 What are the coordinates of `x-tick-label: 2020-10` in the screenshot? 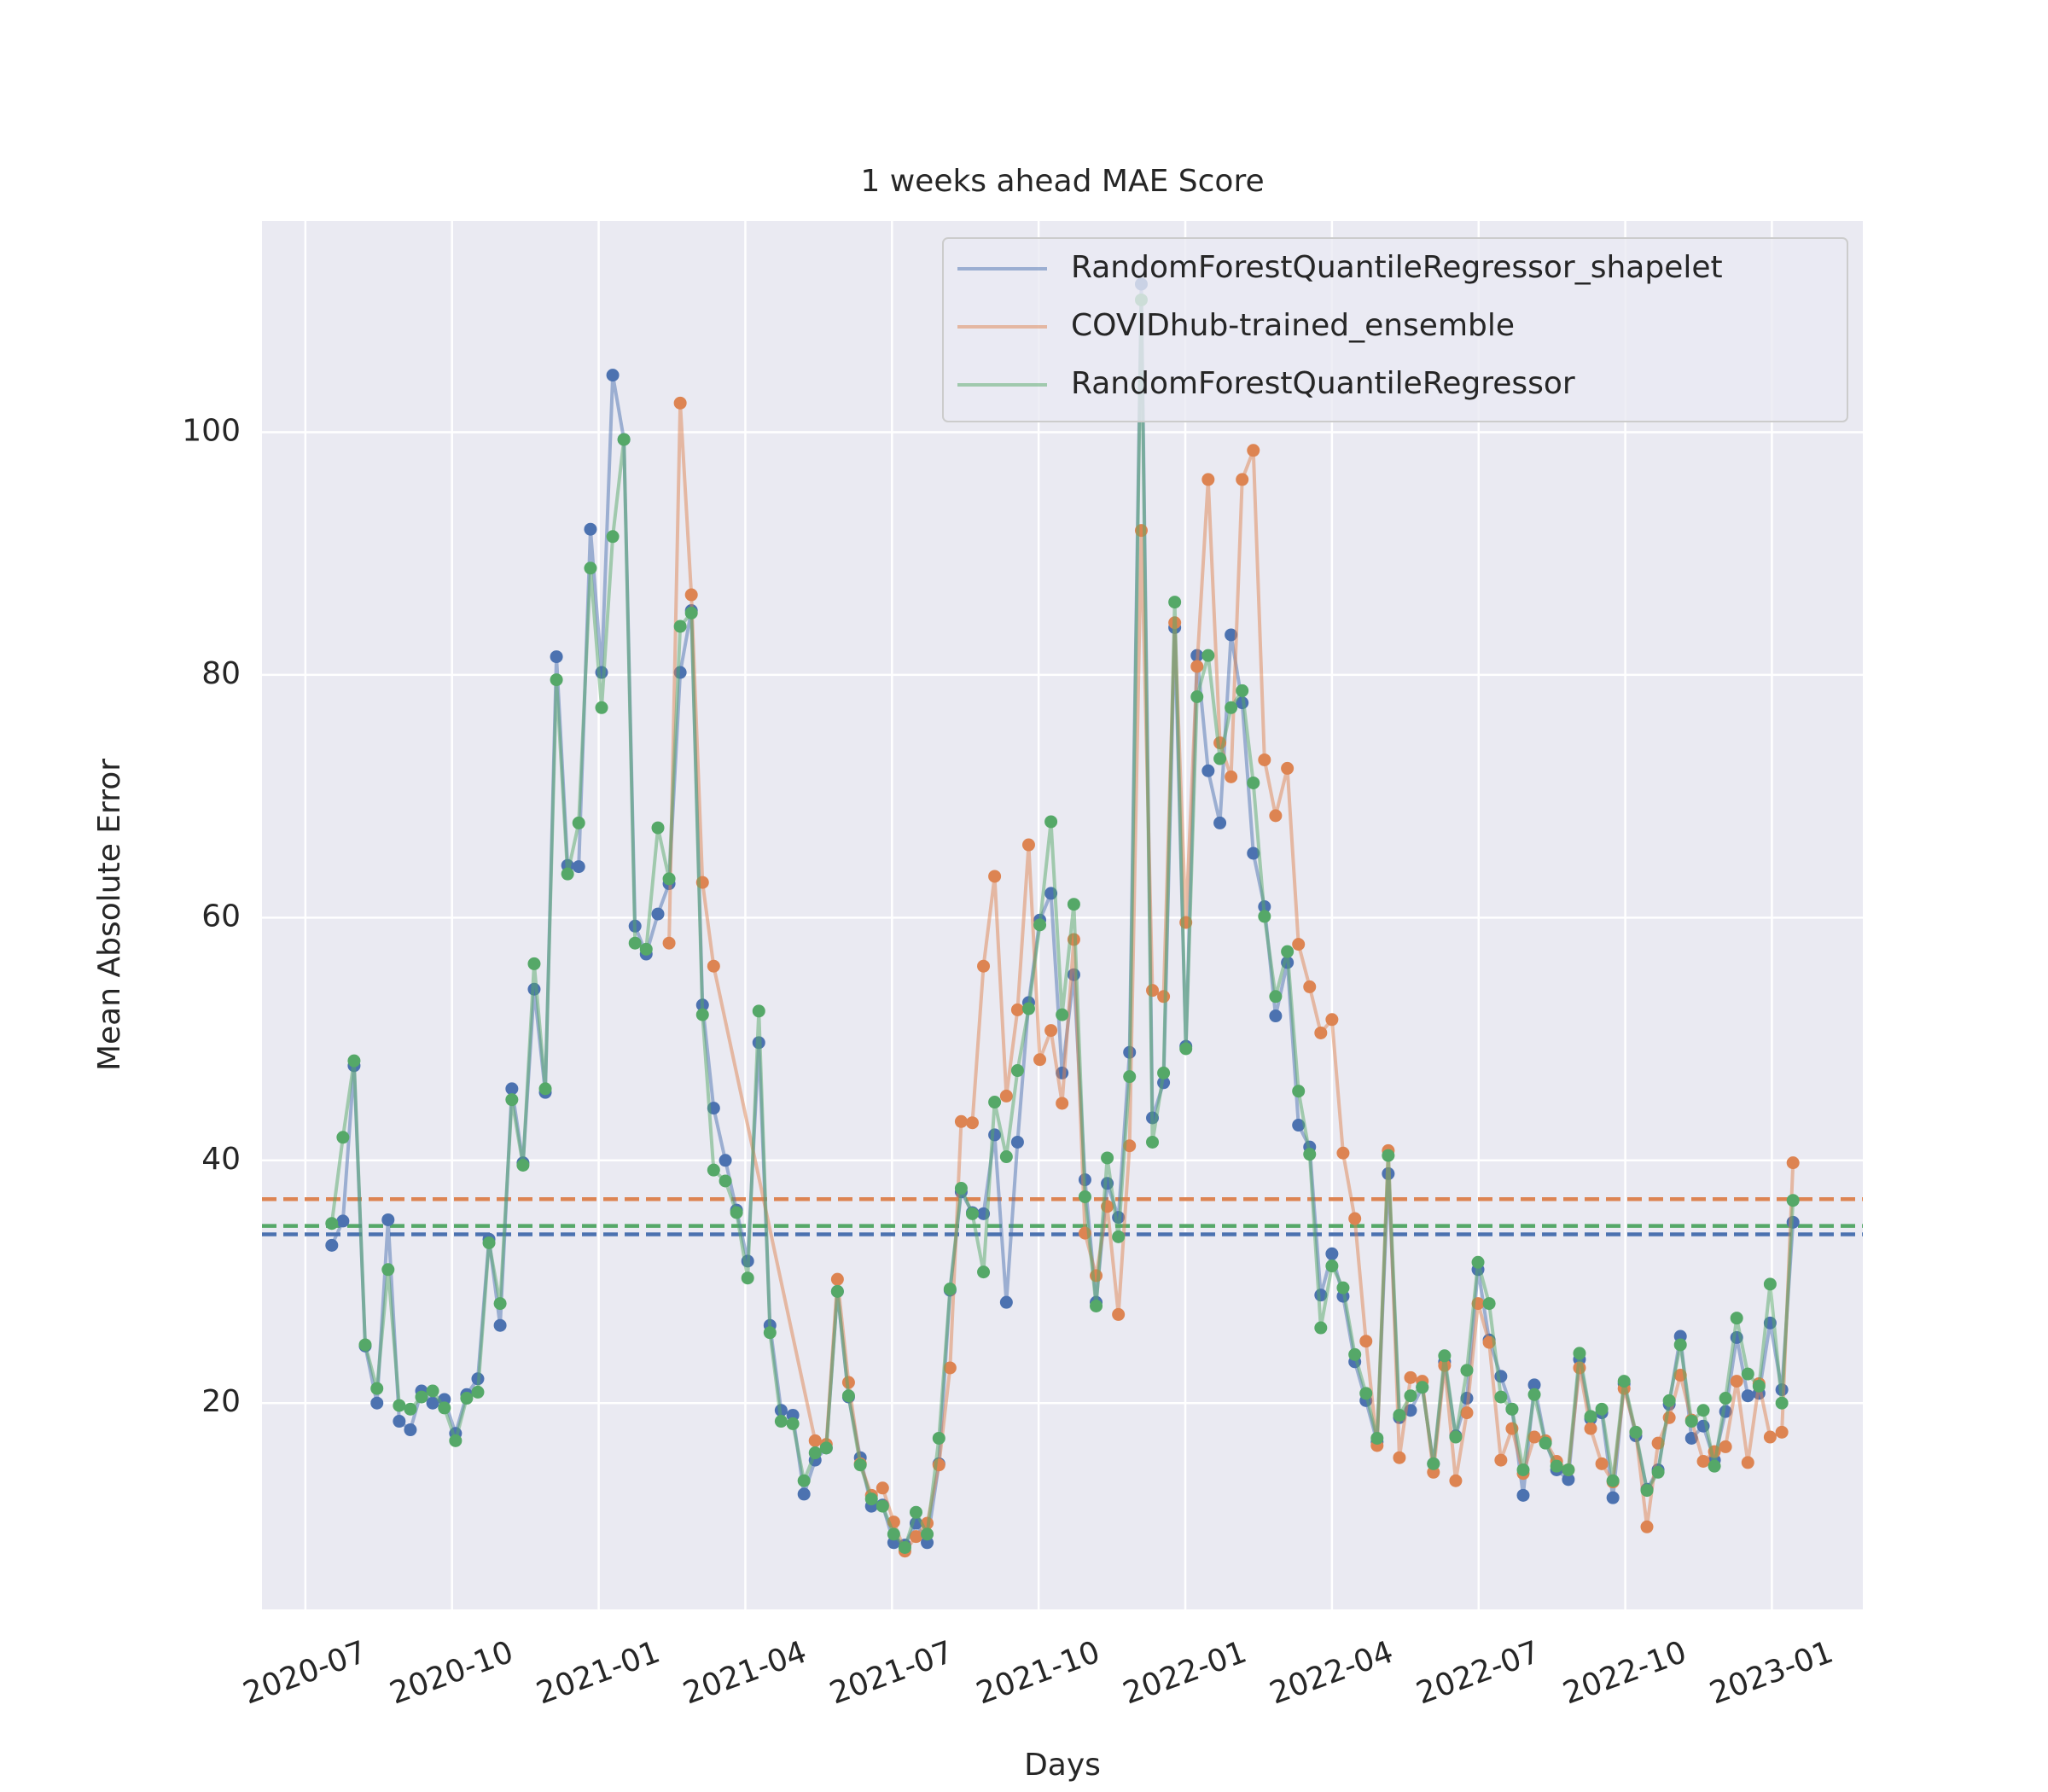 It's located at (452, 1673).